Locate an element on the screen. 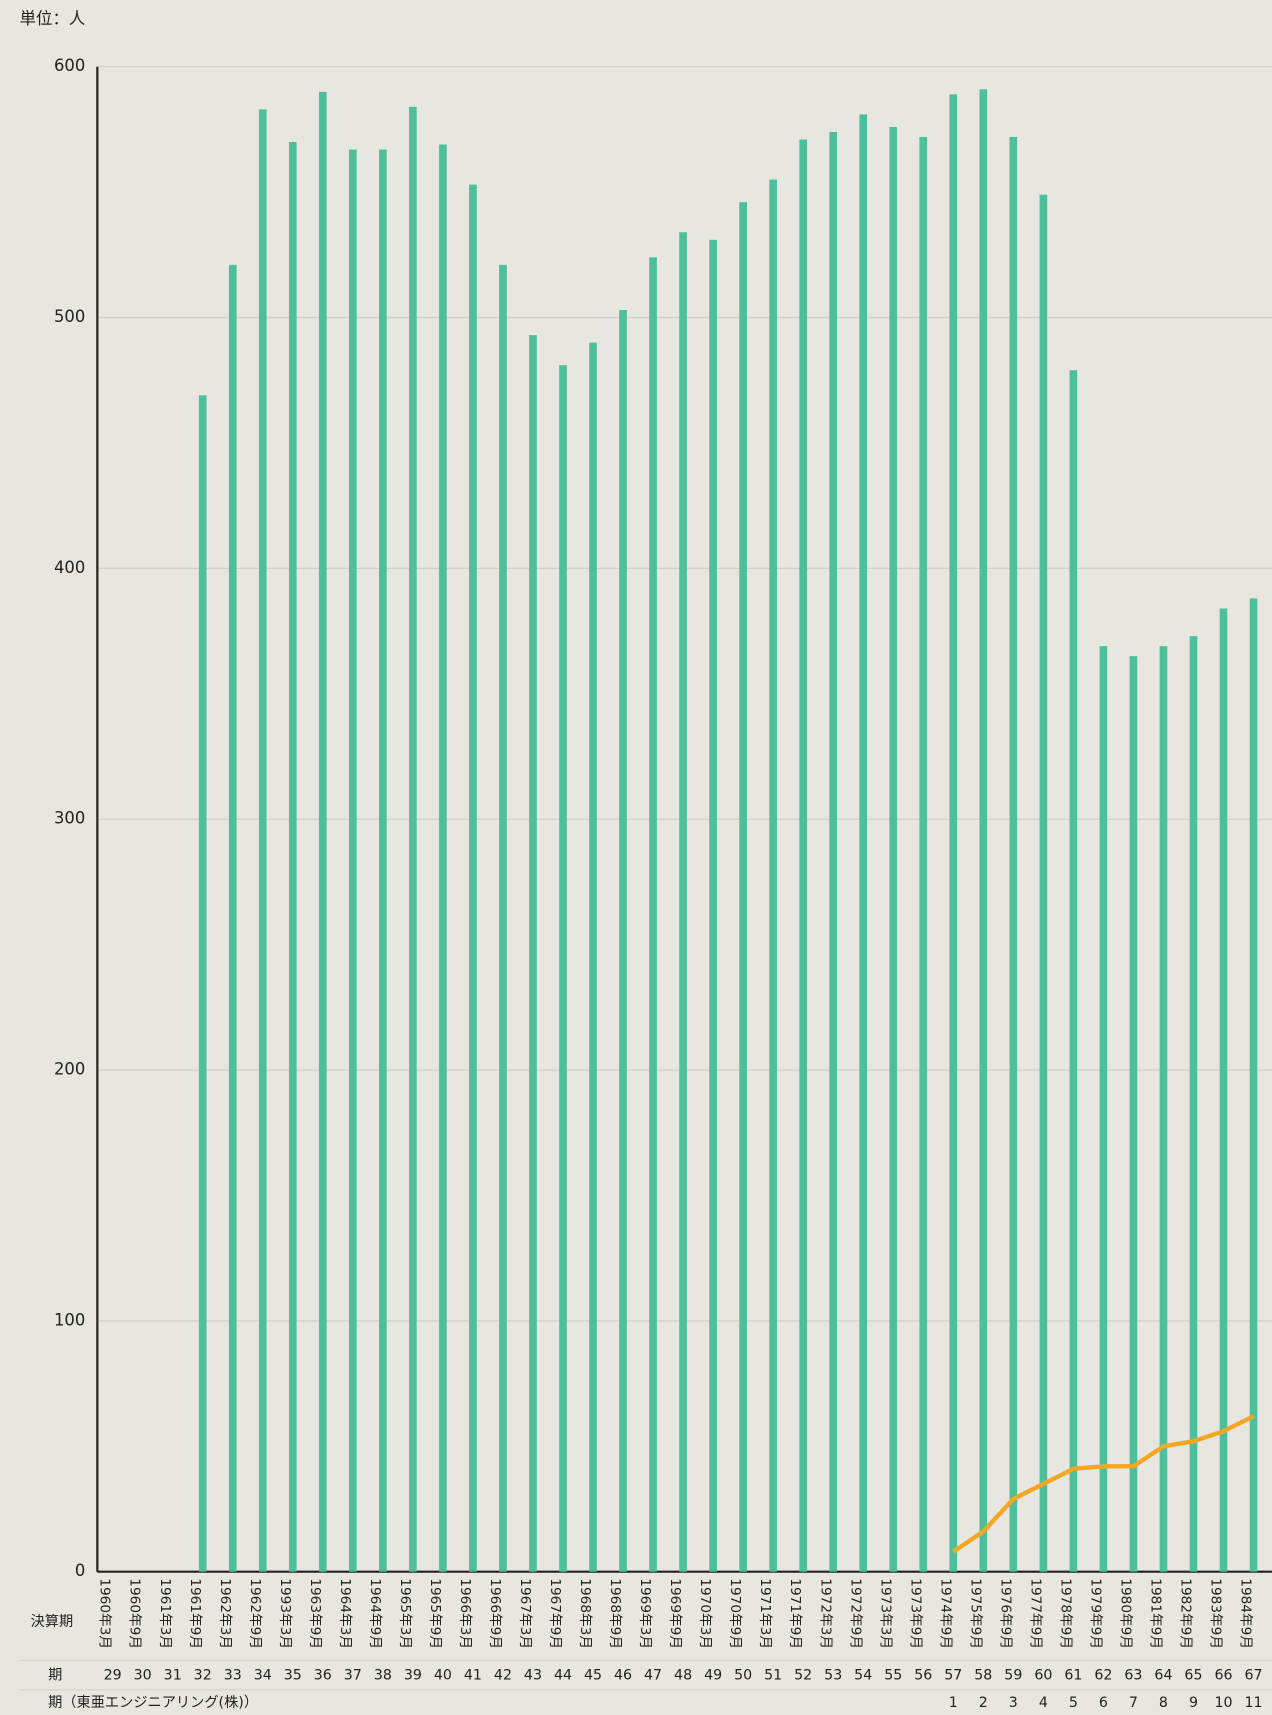 This screenshot has width=1272, height=1715. period-label: 47 is located at coordinates (653, 1676).